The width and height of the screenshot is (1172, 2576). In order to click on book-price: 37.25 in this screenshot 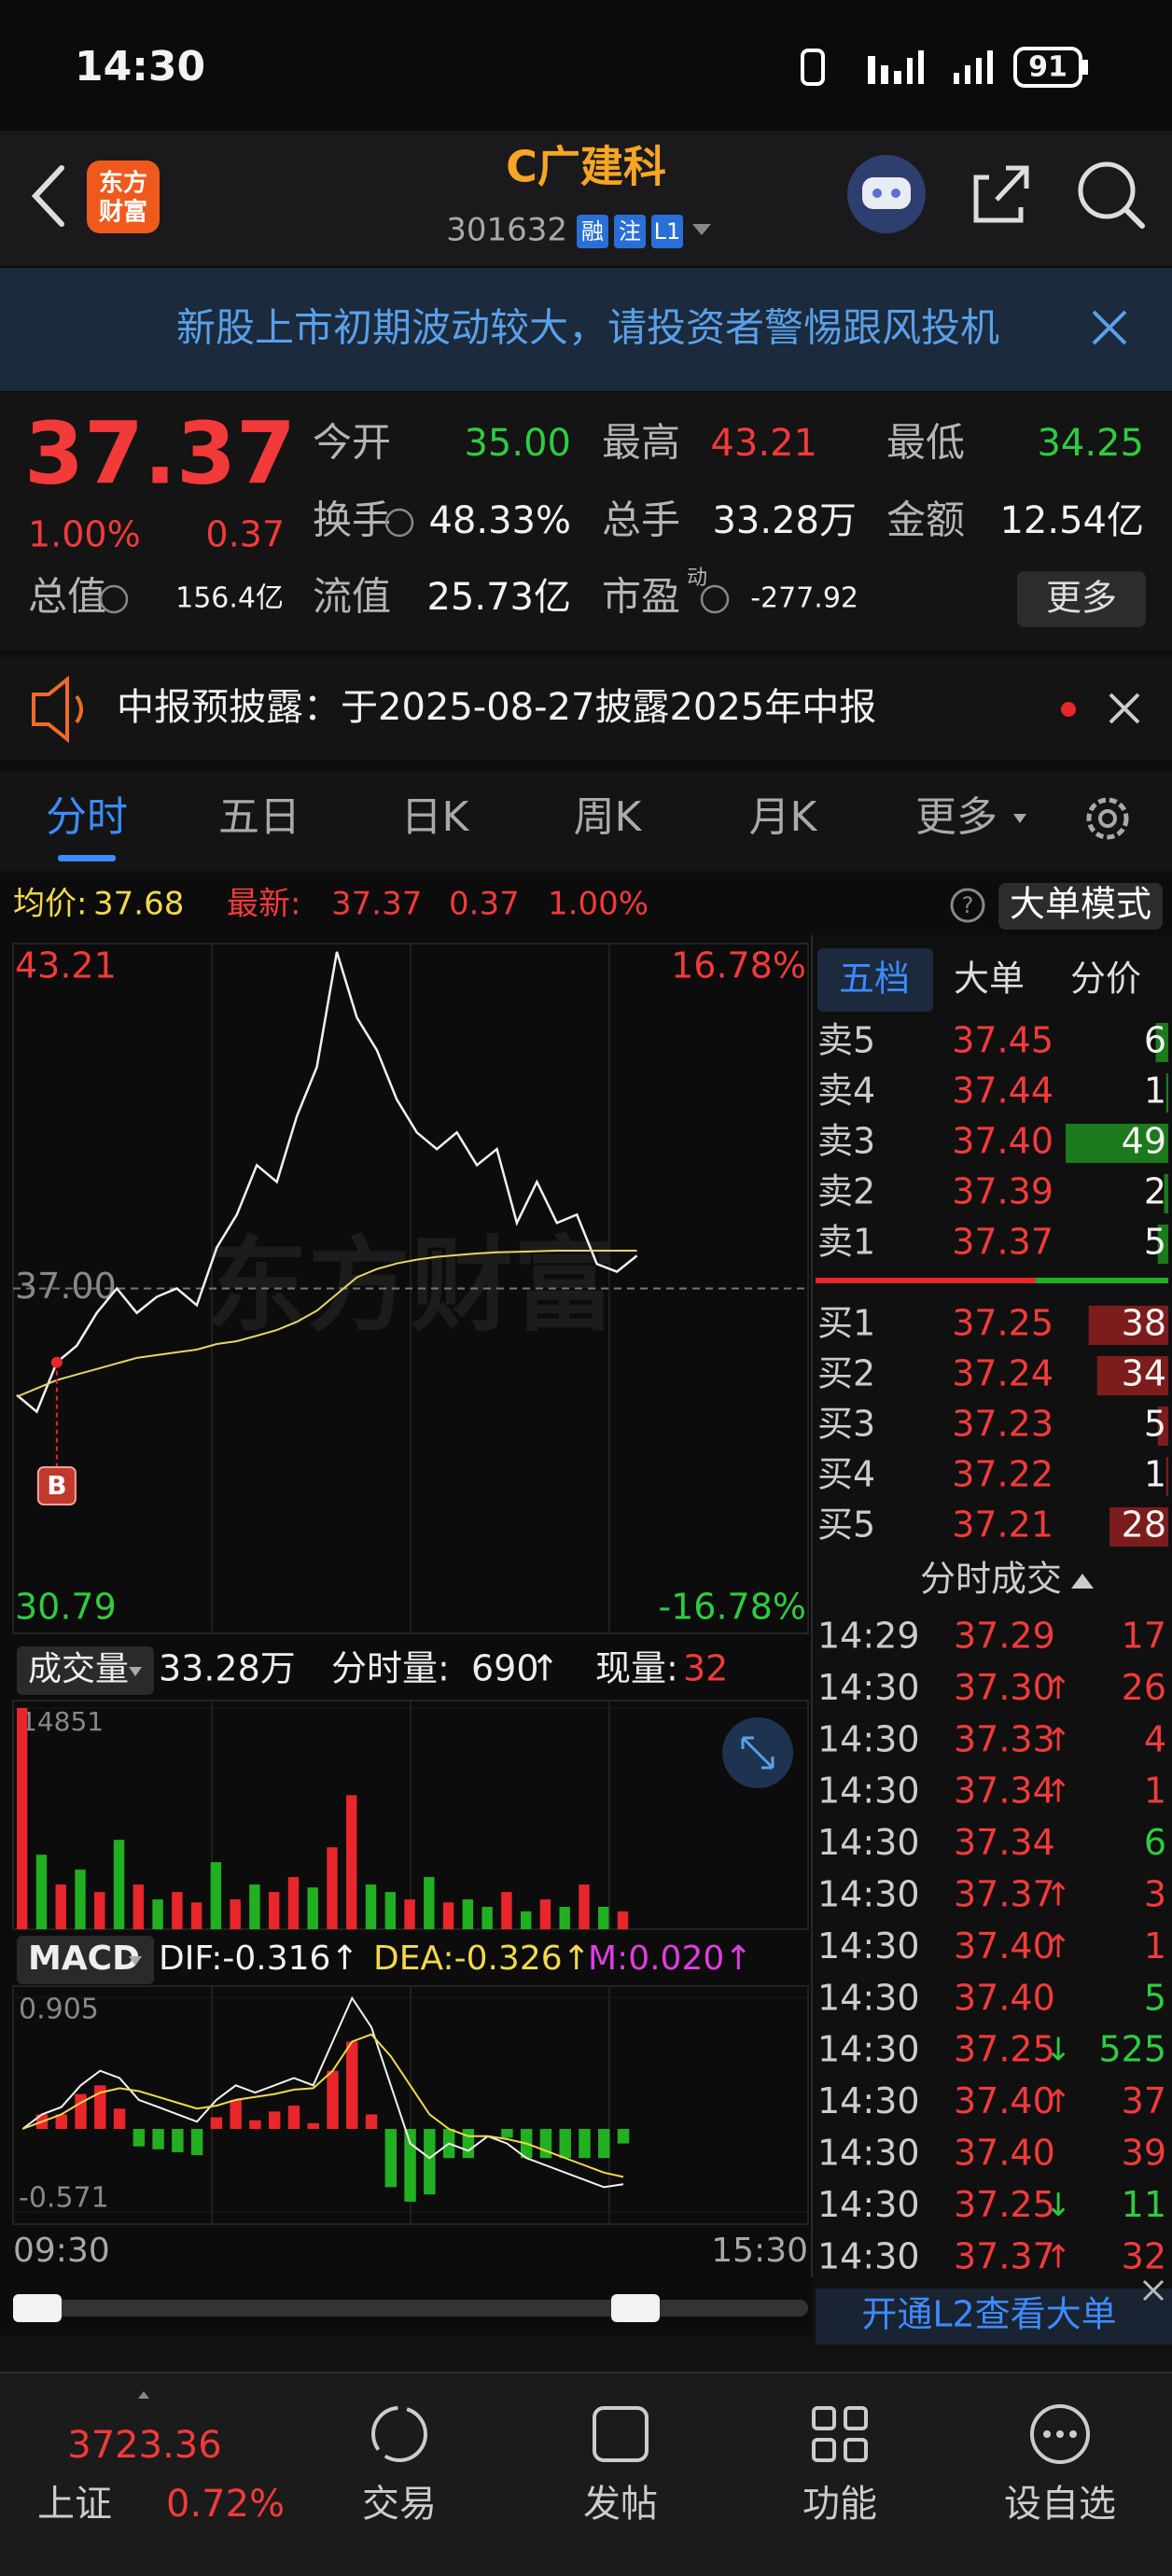, I will do `click(1002, 1323)`.